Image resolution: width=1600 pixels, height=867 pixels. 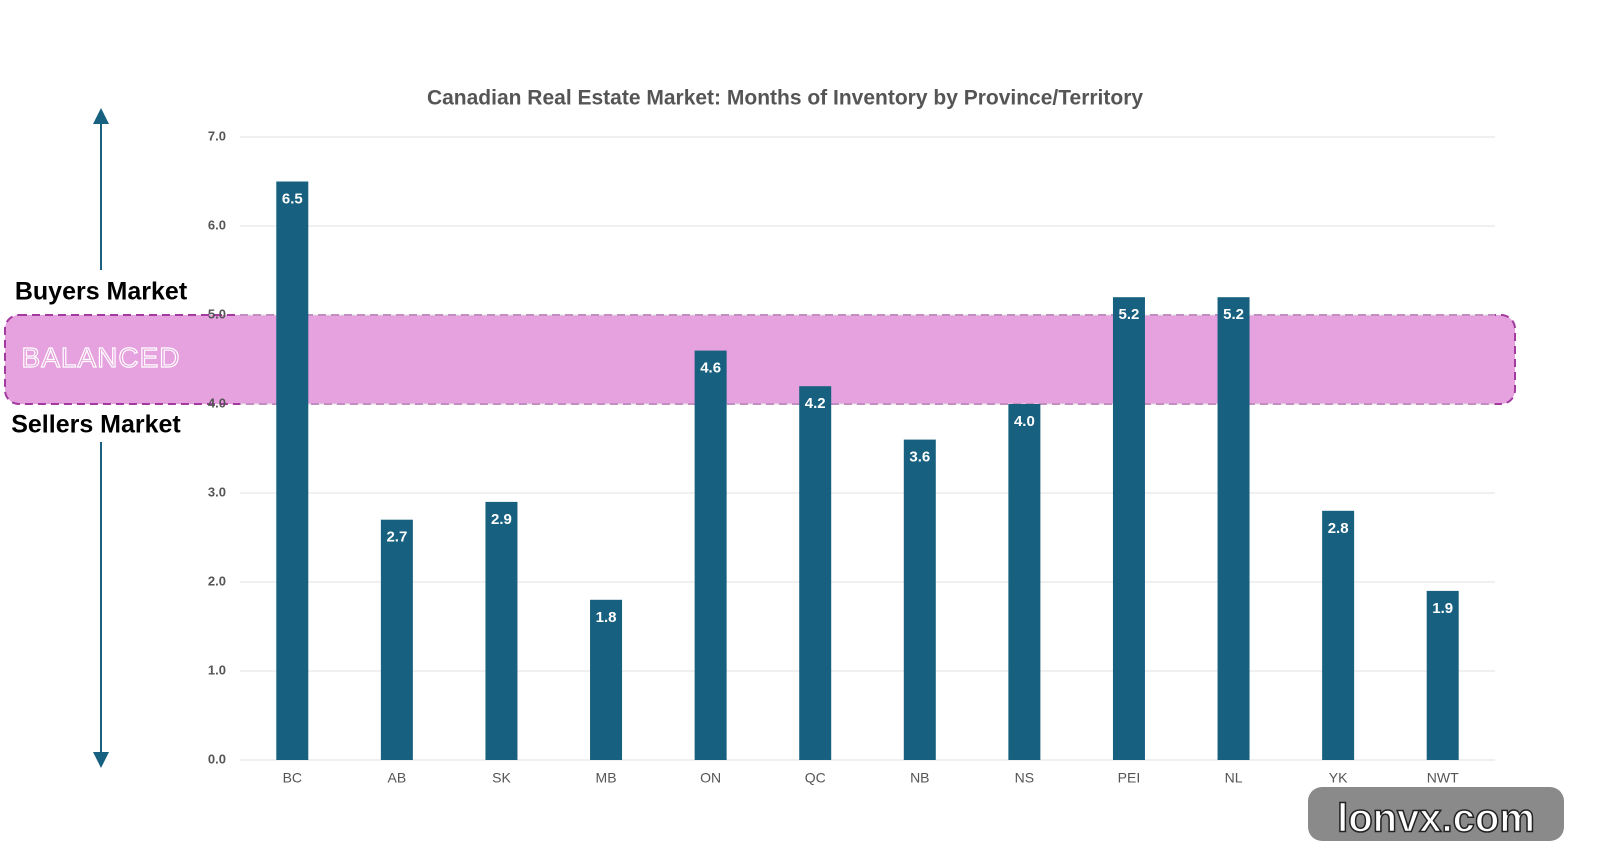 What do you see at coordinates (606, 617) in the screenshot?
I see `value-label: 1.8` at bounding box center [606, 617].